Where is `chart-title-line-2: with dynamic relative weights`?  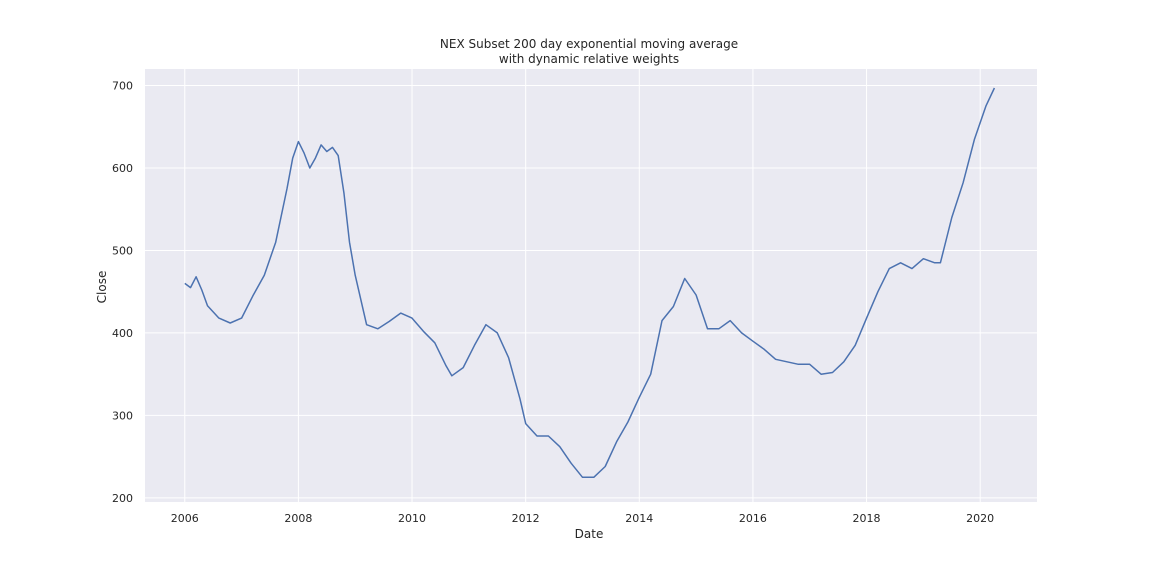
chart-title-line-2: with dynamic relative weights is located at coordinates (589, 59).